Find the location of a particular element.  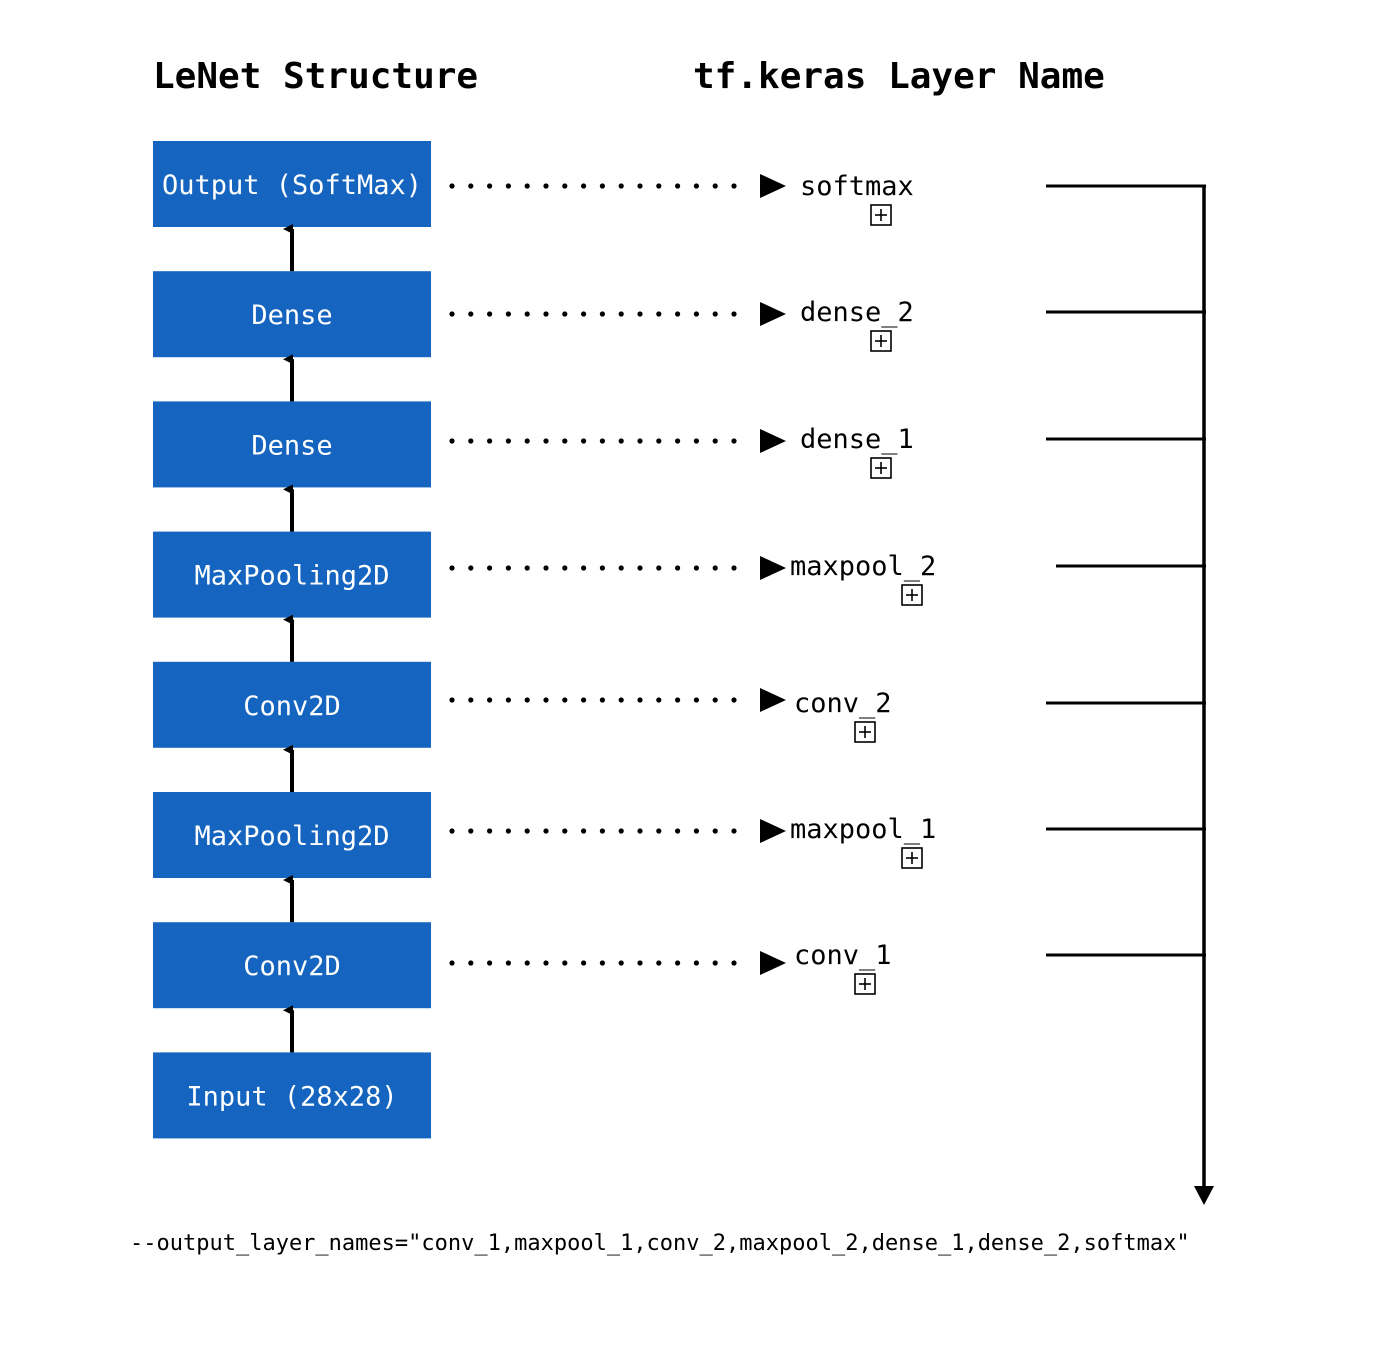

layer-box: Input (28x28) is located at coordinates (292, 1095).